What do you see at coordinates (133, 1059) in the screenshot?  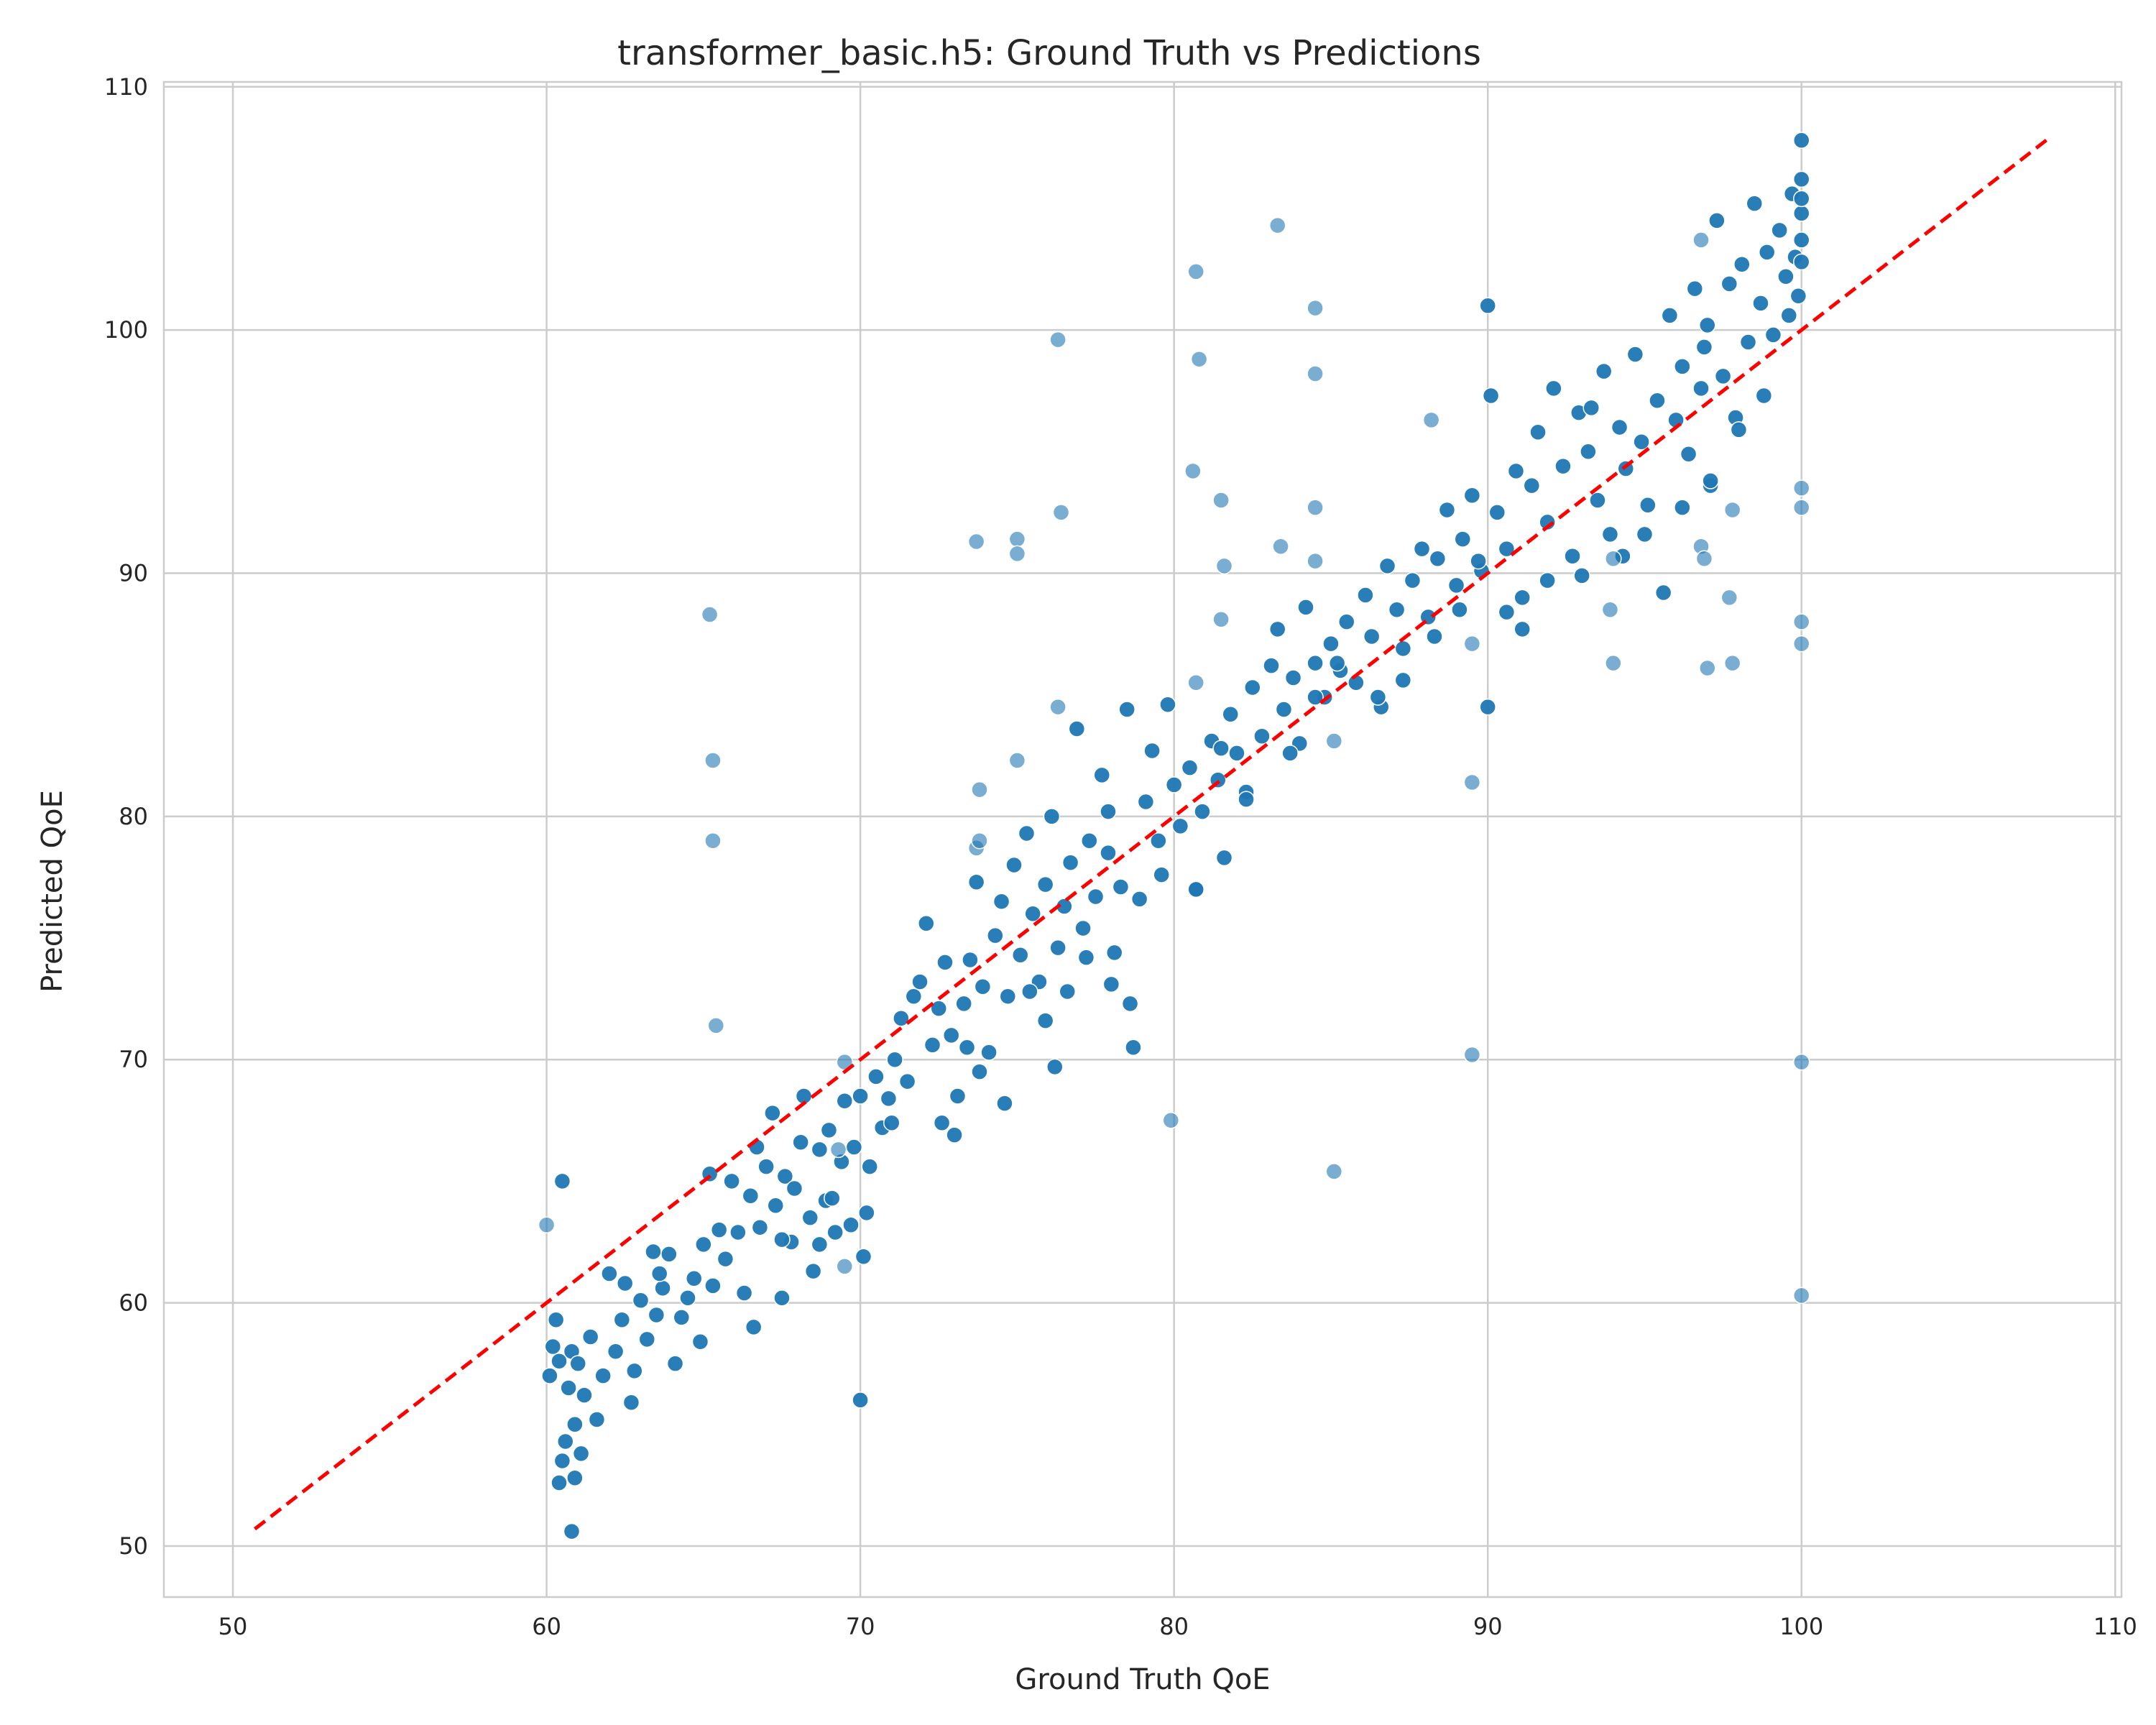 I see `y-tick-label: 70` at bounding box center [133, 1059].